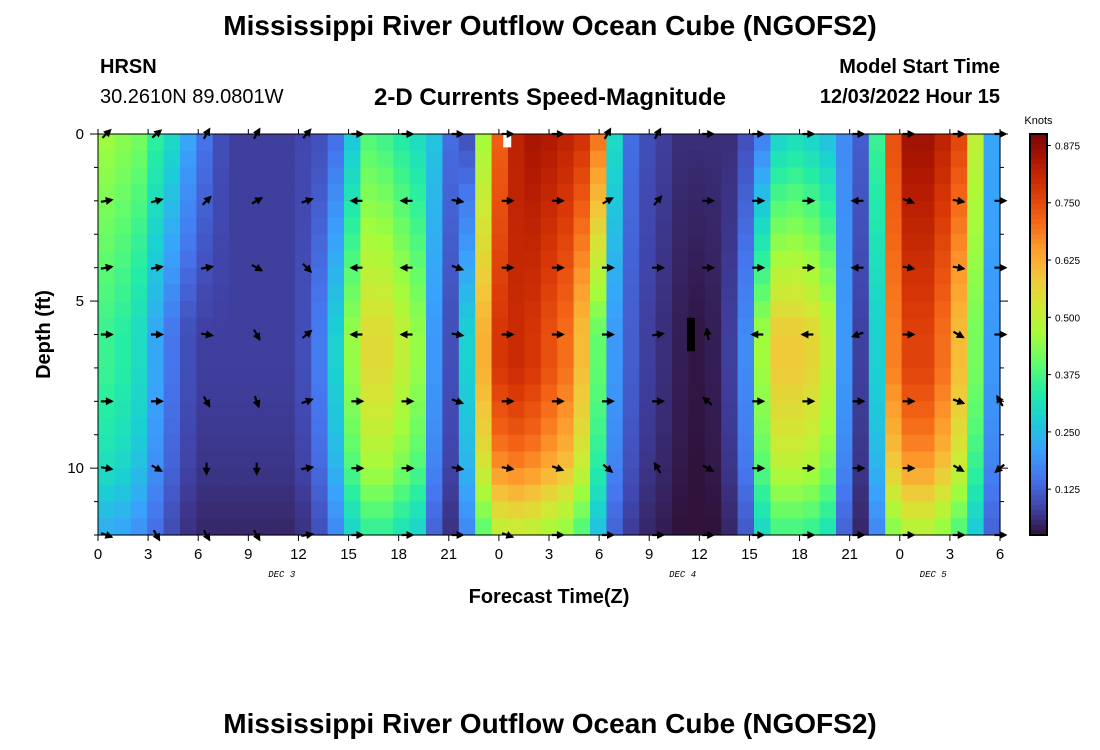  Describe the element at coordinates (298, 554) in the screenshot. I see `x-tick-label: 12` at that location.